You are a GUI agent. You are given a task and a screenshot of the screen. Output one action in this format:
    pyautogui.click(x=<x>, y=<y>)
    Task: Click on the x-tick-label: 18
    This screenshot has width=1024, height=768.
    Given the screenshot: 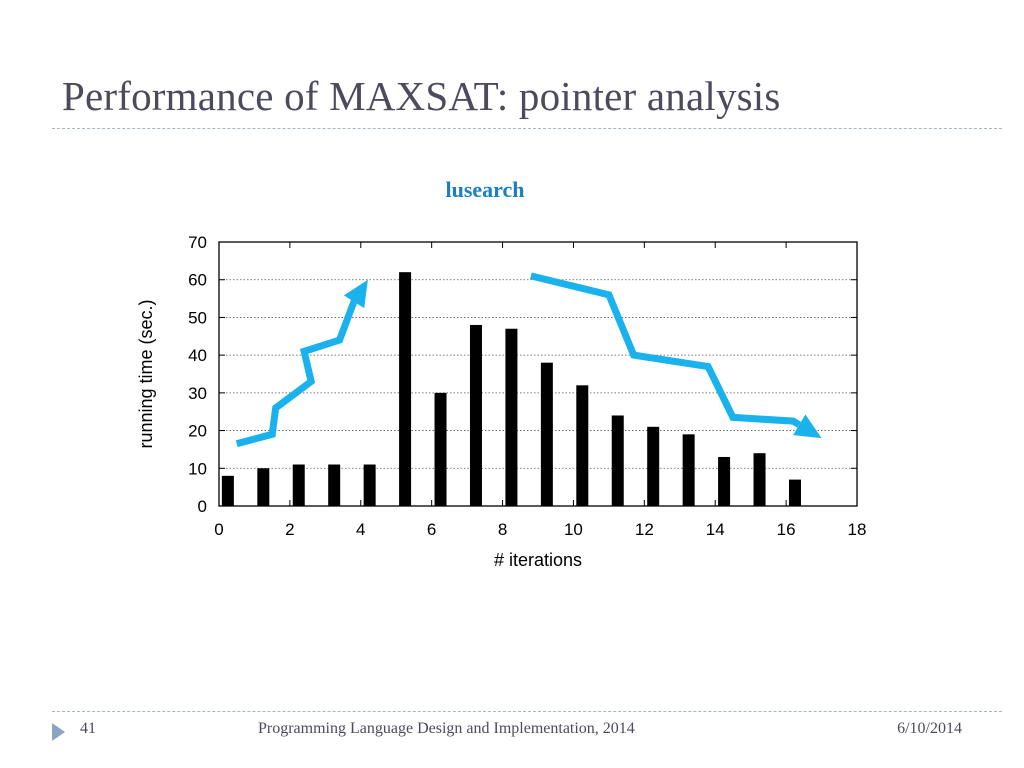 What is the action you would take?
    pyautogui.click(x=857, y=529)
    